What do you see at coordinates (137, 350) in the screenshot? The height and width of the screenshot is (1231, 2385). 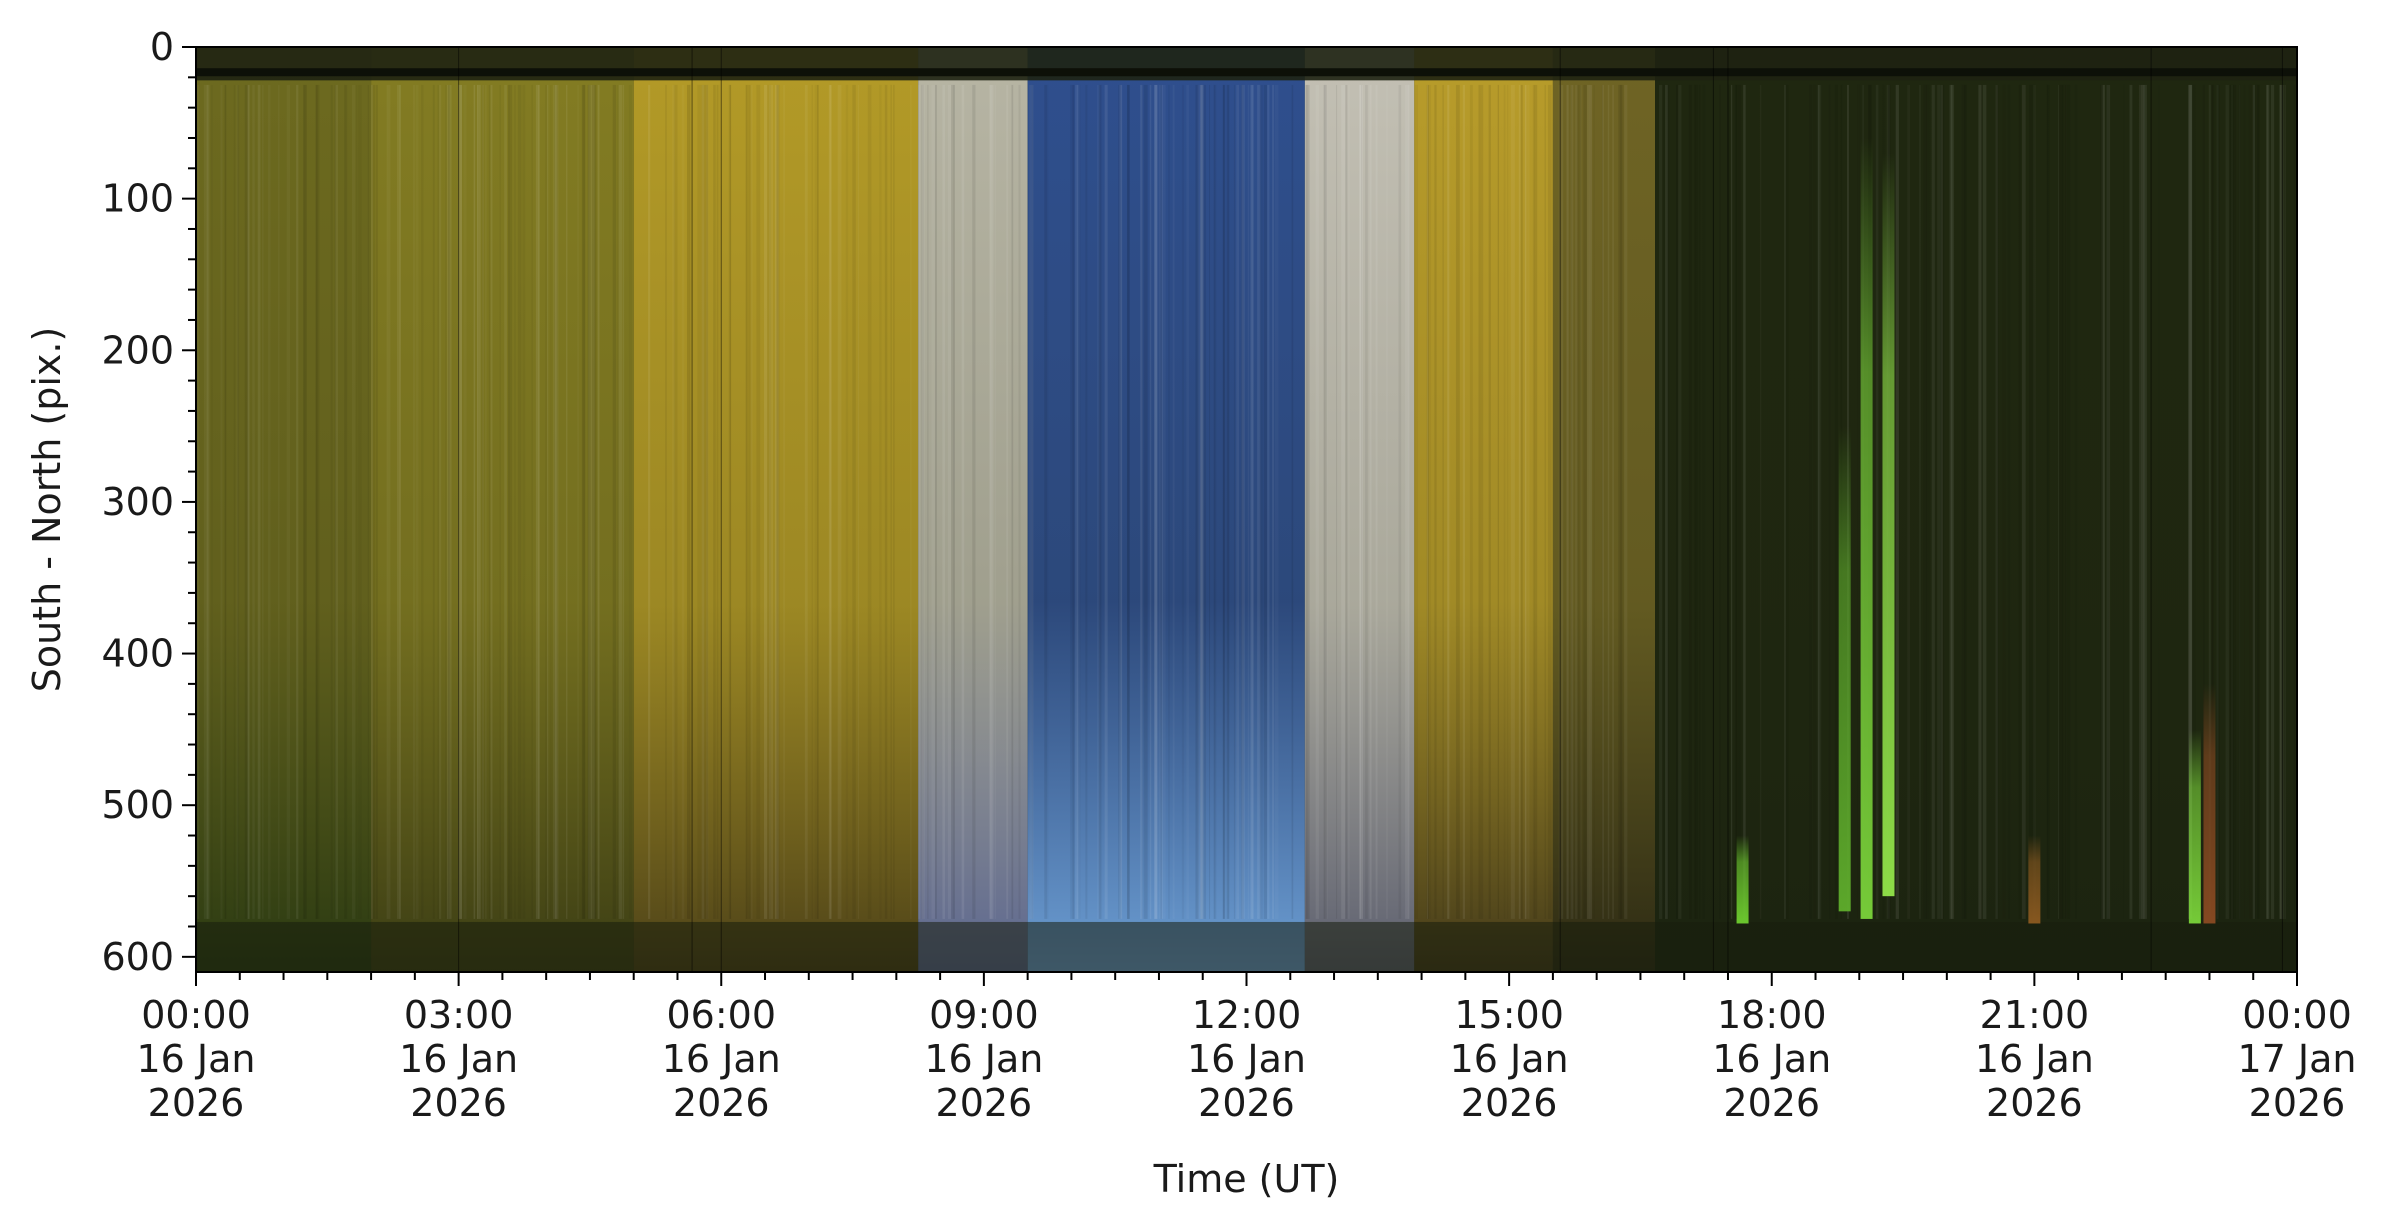 I see `y-tick-label: 200` at bounding box center [137, 350].